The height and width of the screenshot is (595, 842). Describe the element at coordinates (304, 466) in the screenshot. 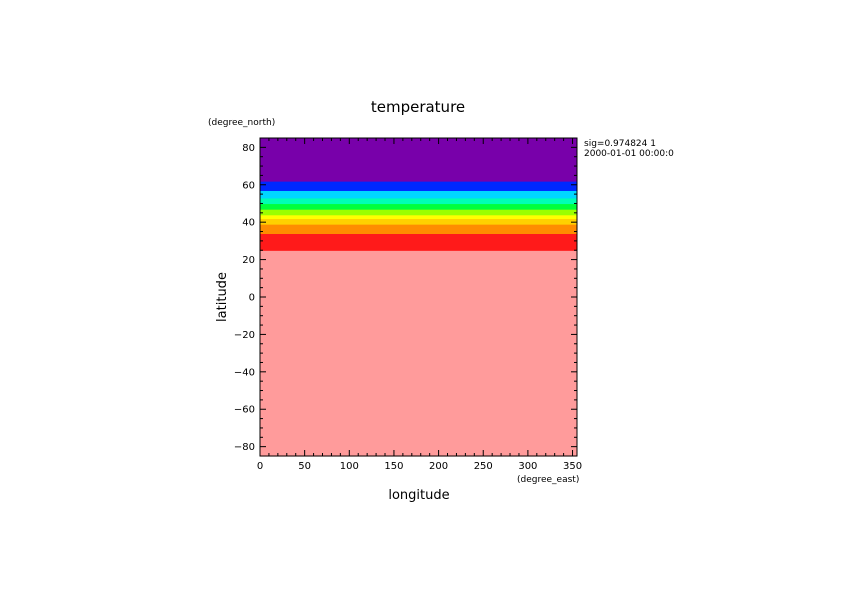

I see `x-tick-label: 50` at that location.